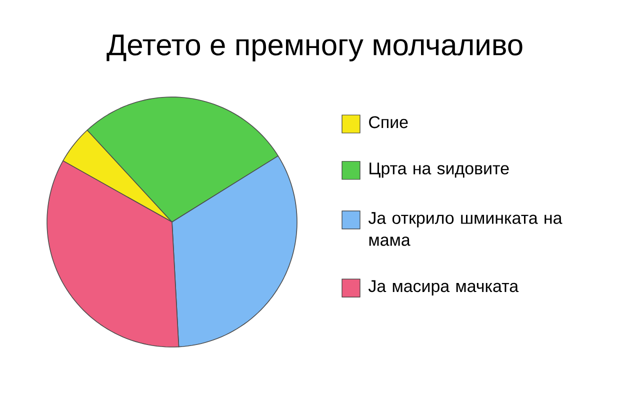 The width and height of the screenshot is (630, 398). Describe the element at coordinates (465, 229) in the screenshot. I see `legend-label: Ја открило шминката на мама` at that location.